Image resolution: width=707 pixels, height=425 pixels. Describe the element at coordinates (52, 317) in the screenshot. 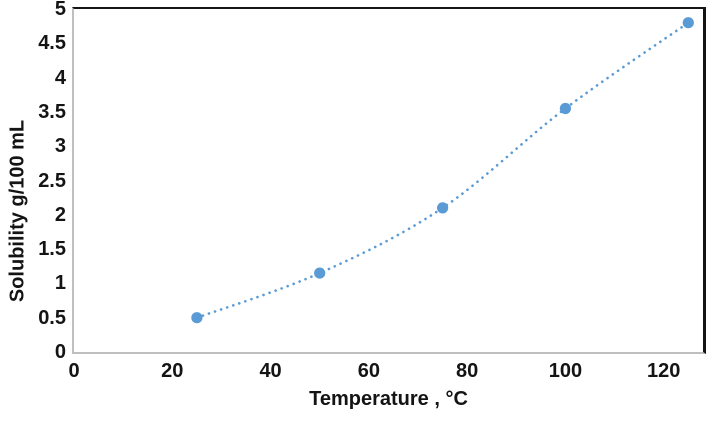

I see `y-tick-label: 0.5` at that location.